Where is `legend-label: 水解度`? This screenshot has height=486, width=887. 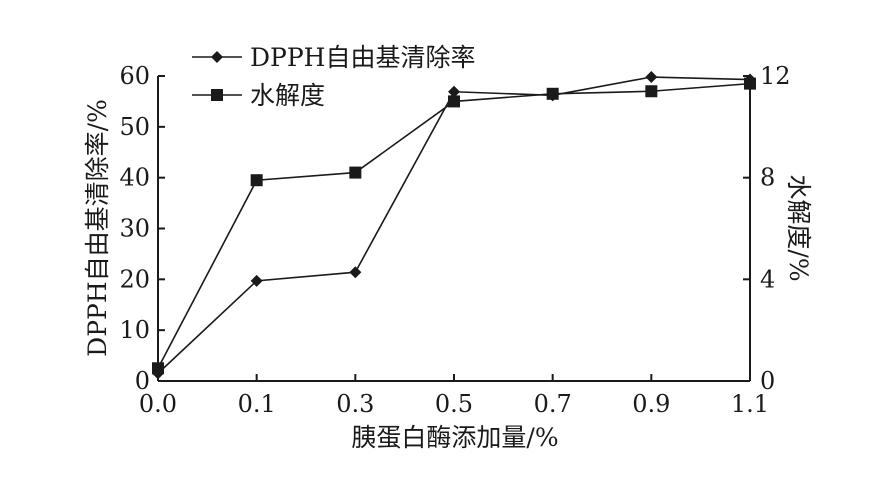
legend-label: 水解度 is located at coordinates (287, 95).